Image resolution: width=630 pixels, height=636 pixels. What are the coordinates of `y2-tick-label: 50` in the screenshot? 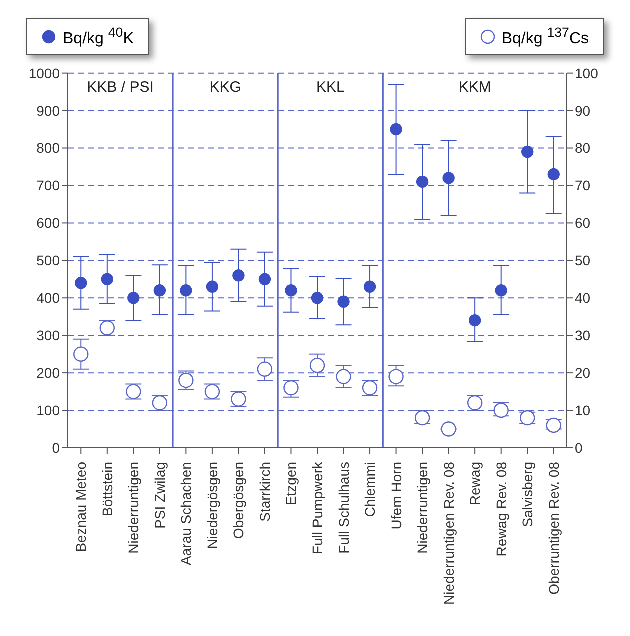 It's located at (583, 260).